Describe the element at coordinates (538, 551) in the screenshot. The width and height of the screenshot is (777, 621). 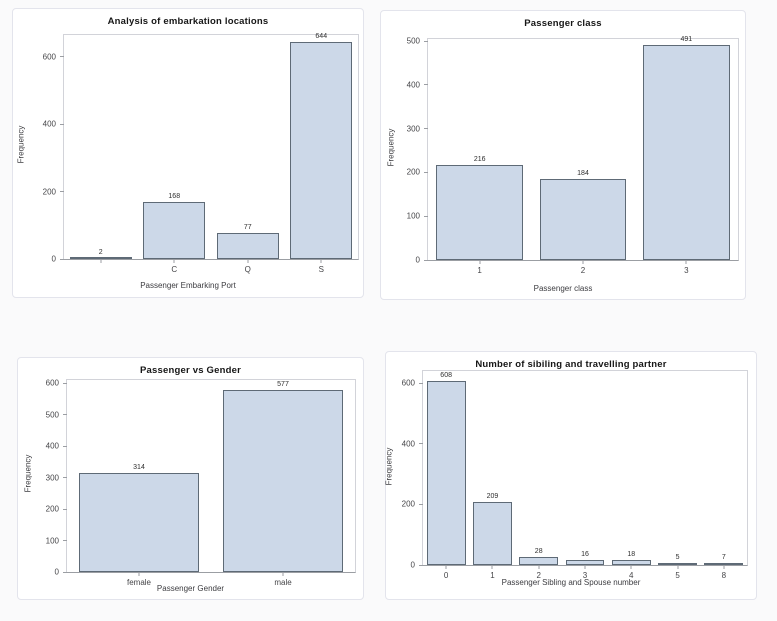
I see `bar-value-label: 28` at that location.